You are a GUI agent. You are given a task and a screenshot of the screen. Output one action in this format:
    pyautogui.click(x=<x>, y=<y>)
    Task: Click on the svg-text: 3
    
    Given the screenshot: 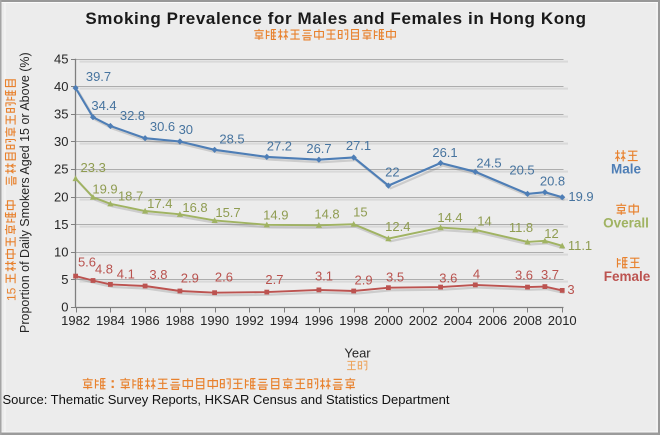 What is the action you would take?
    pyautogui.click(x=570, y=289)
    